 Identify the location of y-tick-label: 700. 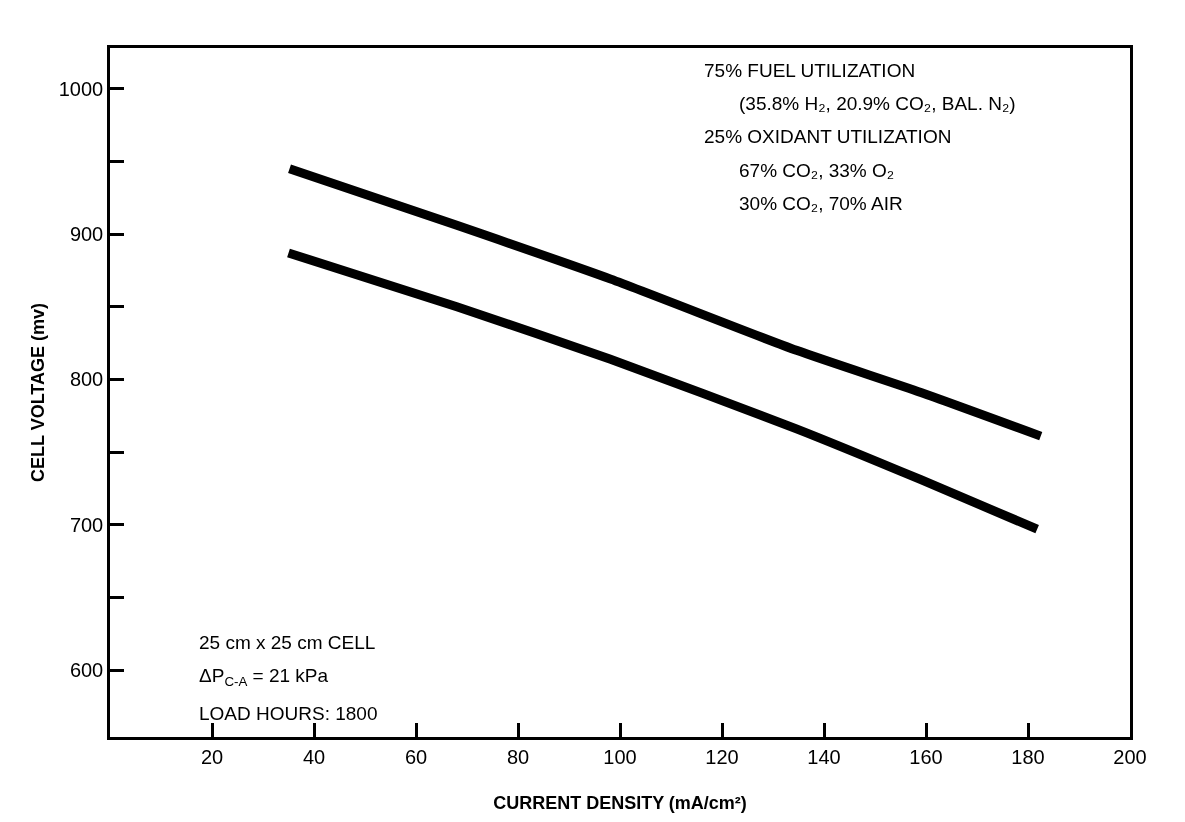
(86, 524).